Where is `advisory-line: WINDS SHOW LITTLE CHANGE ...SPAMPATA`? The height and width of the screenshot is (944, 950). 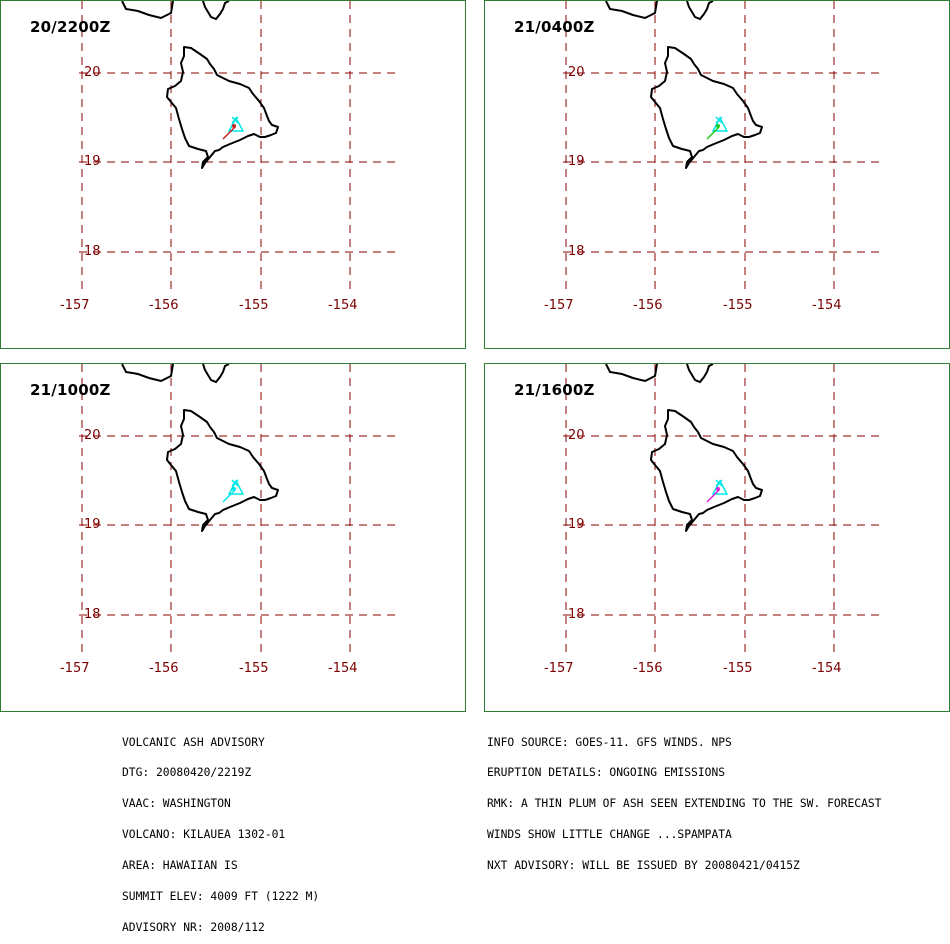 advisory-line: WINDS SHOW LITTLE CHANGE ...SPAMPATA is located at coordinates (609, 835).